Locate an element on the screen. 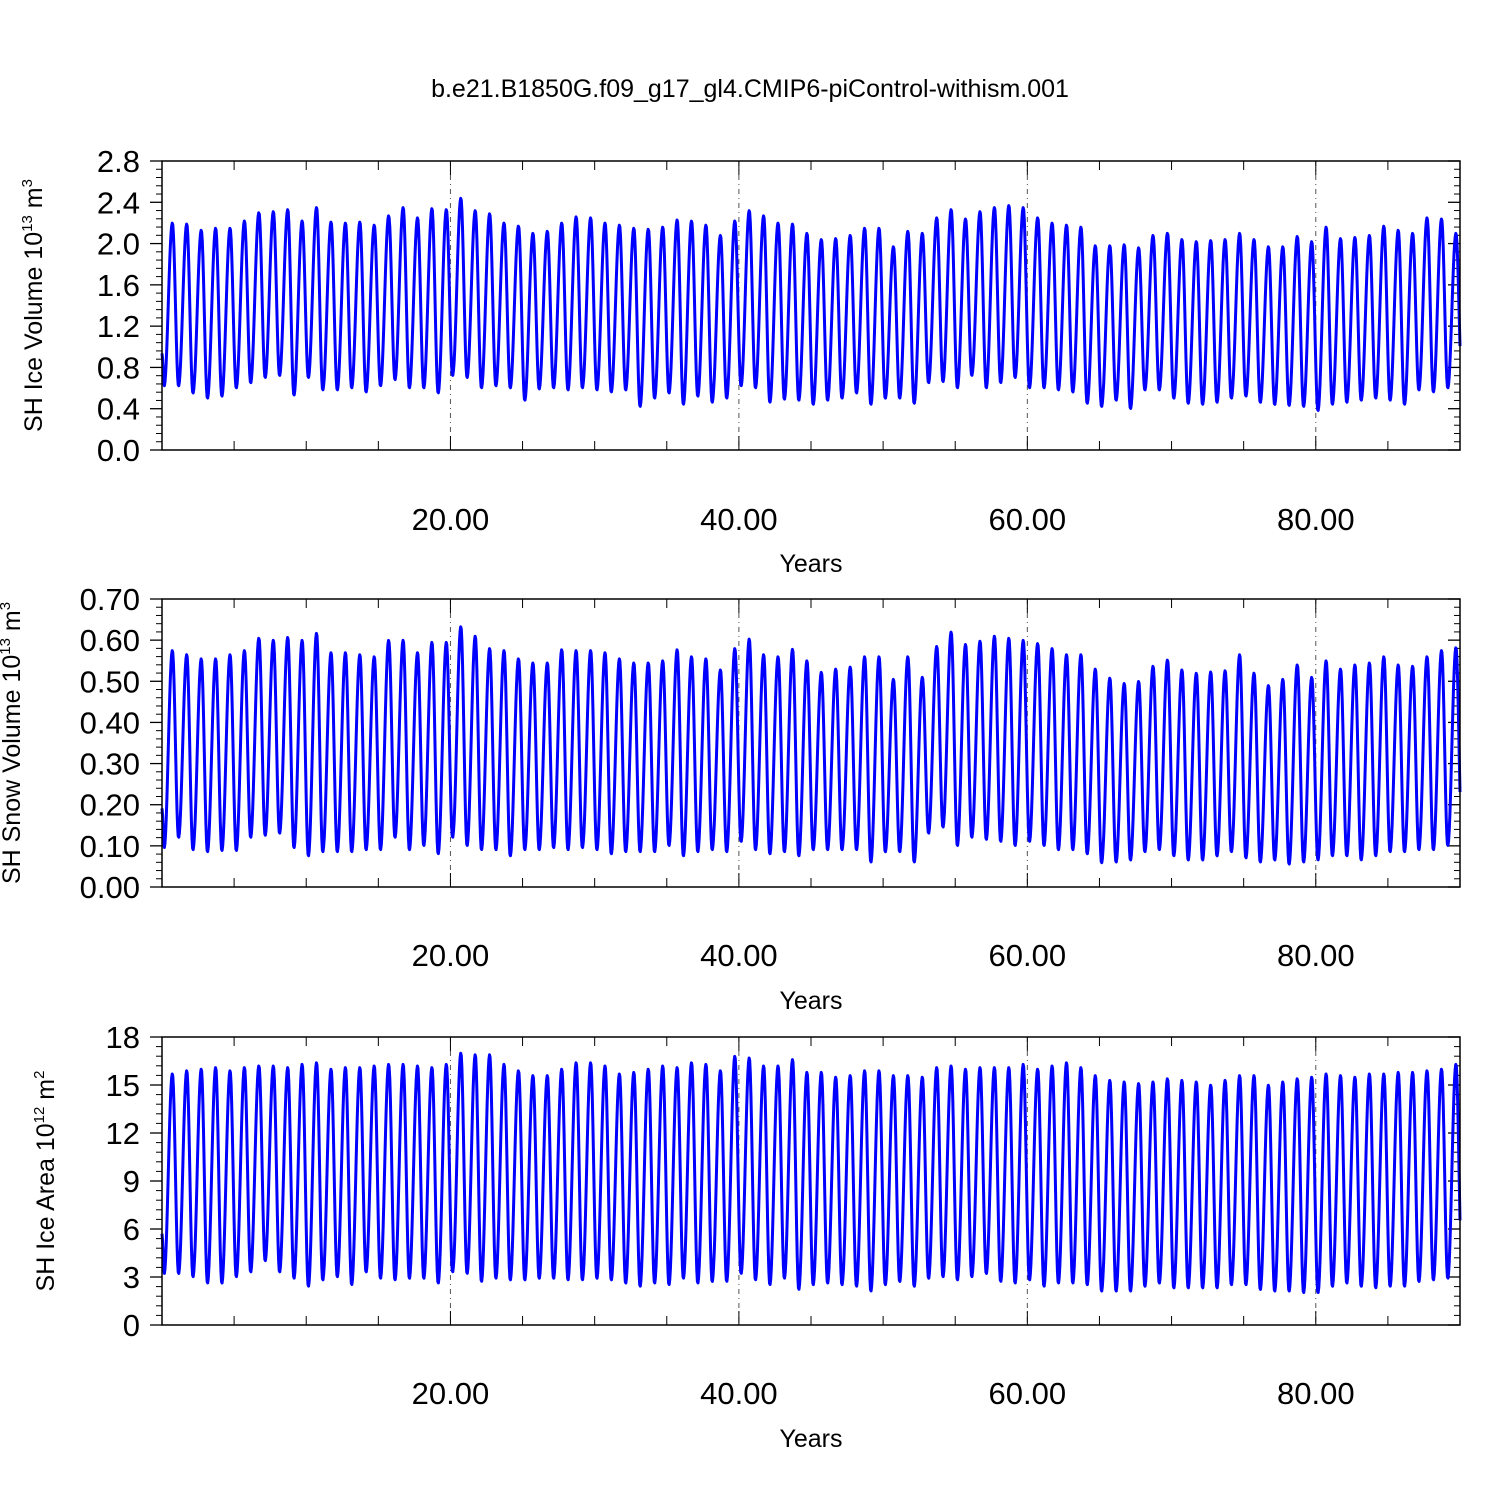  y-tick-label: 0.0 is located at coordinates (118, 450).